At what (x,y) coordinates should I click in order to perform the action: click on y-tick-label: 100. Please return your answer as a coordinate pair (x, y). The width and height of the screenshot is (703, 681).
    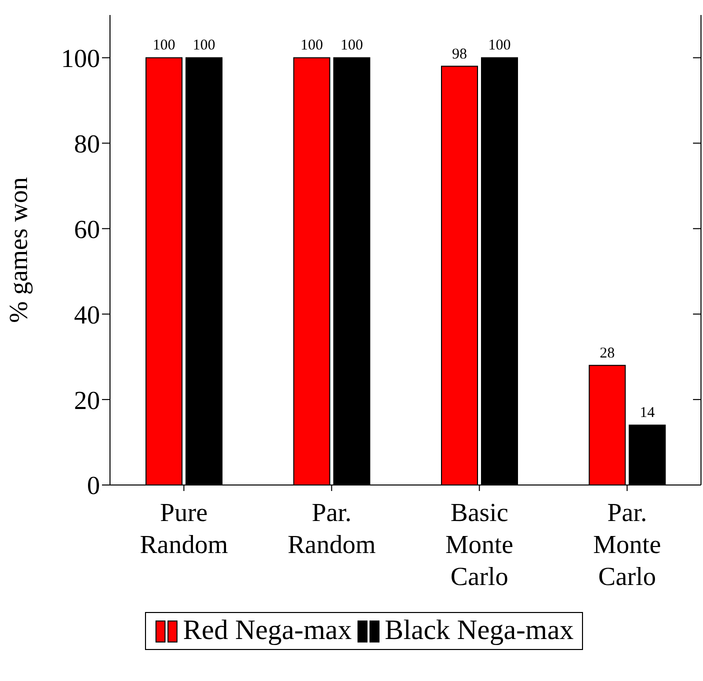
    Looking at the image, I should click on (80, 58).